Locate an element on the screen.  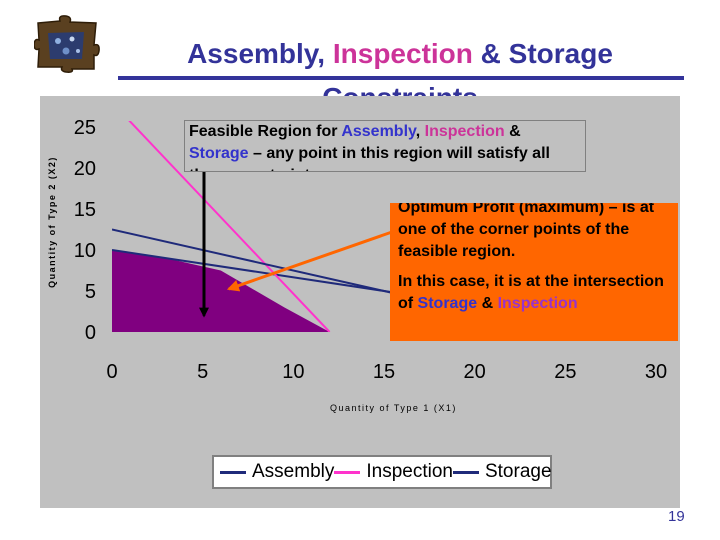
legend-swatch-inspection is located at coordinates (347, 472).